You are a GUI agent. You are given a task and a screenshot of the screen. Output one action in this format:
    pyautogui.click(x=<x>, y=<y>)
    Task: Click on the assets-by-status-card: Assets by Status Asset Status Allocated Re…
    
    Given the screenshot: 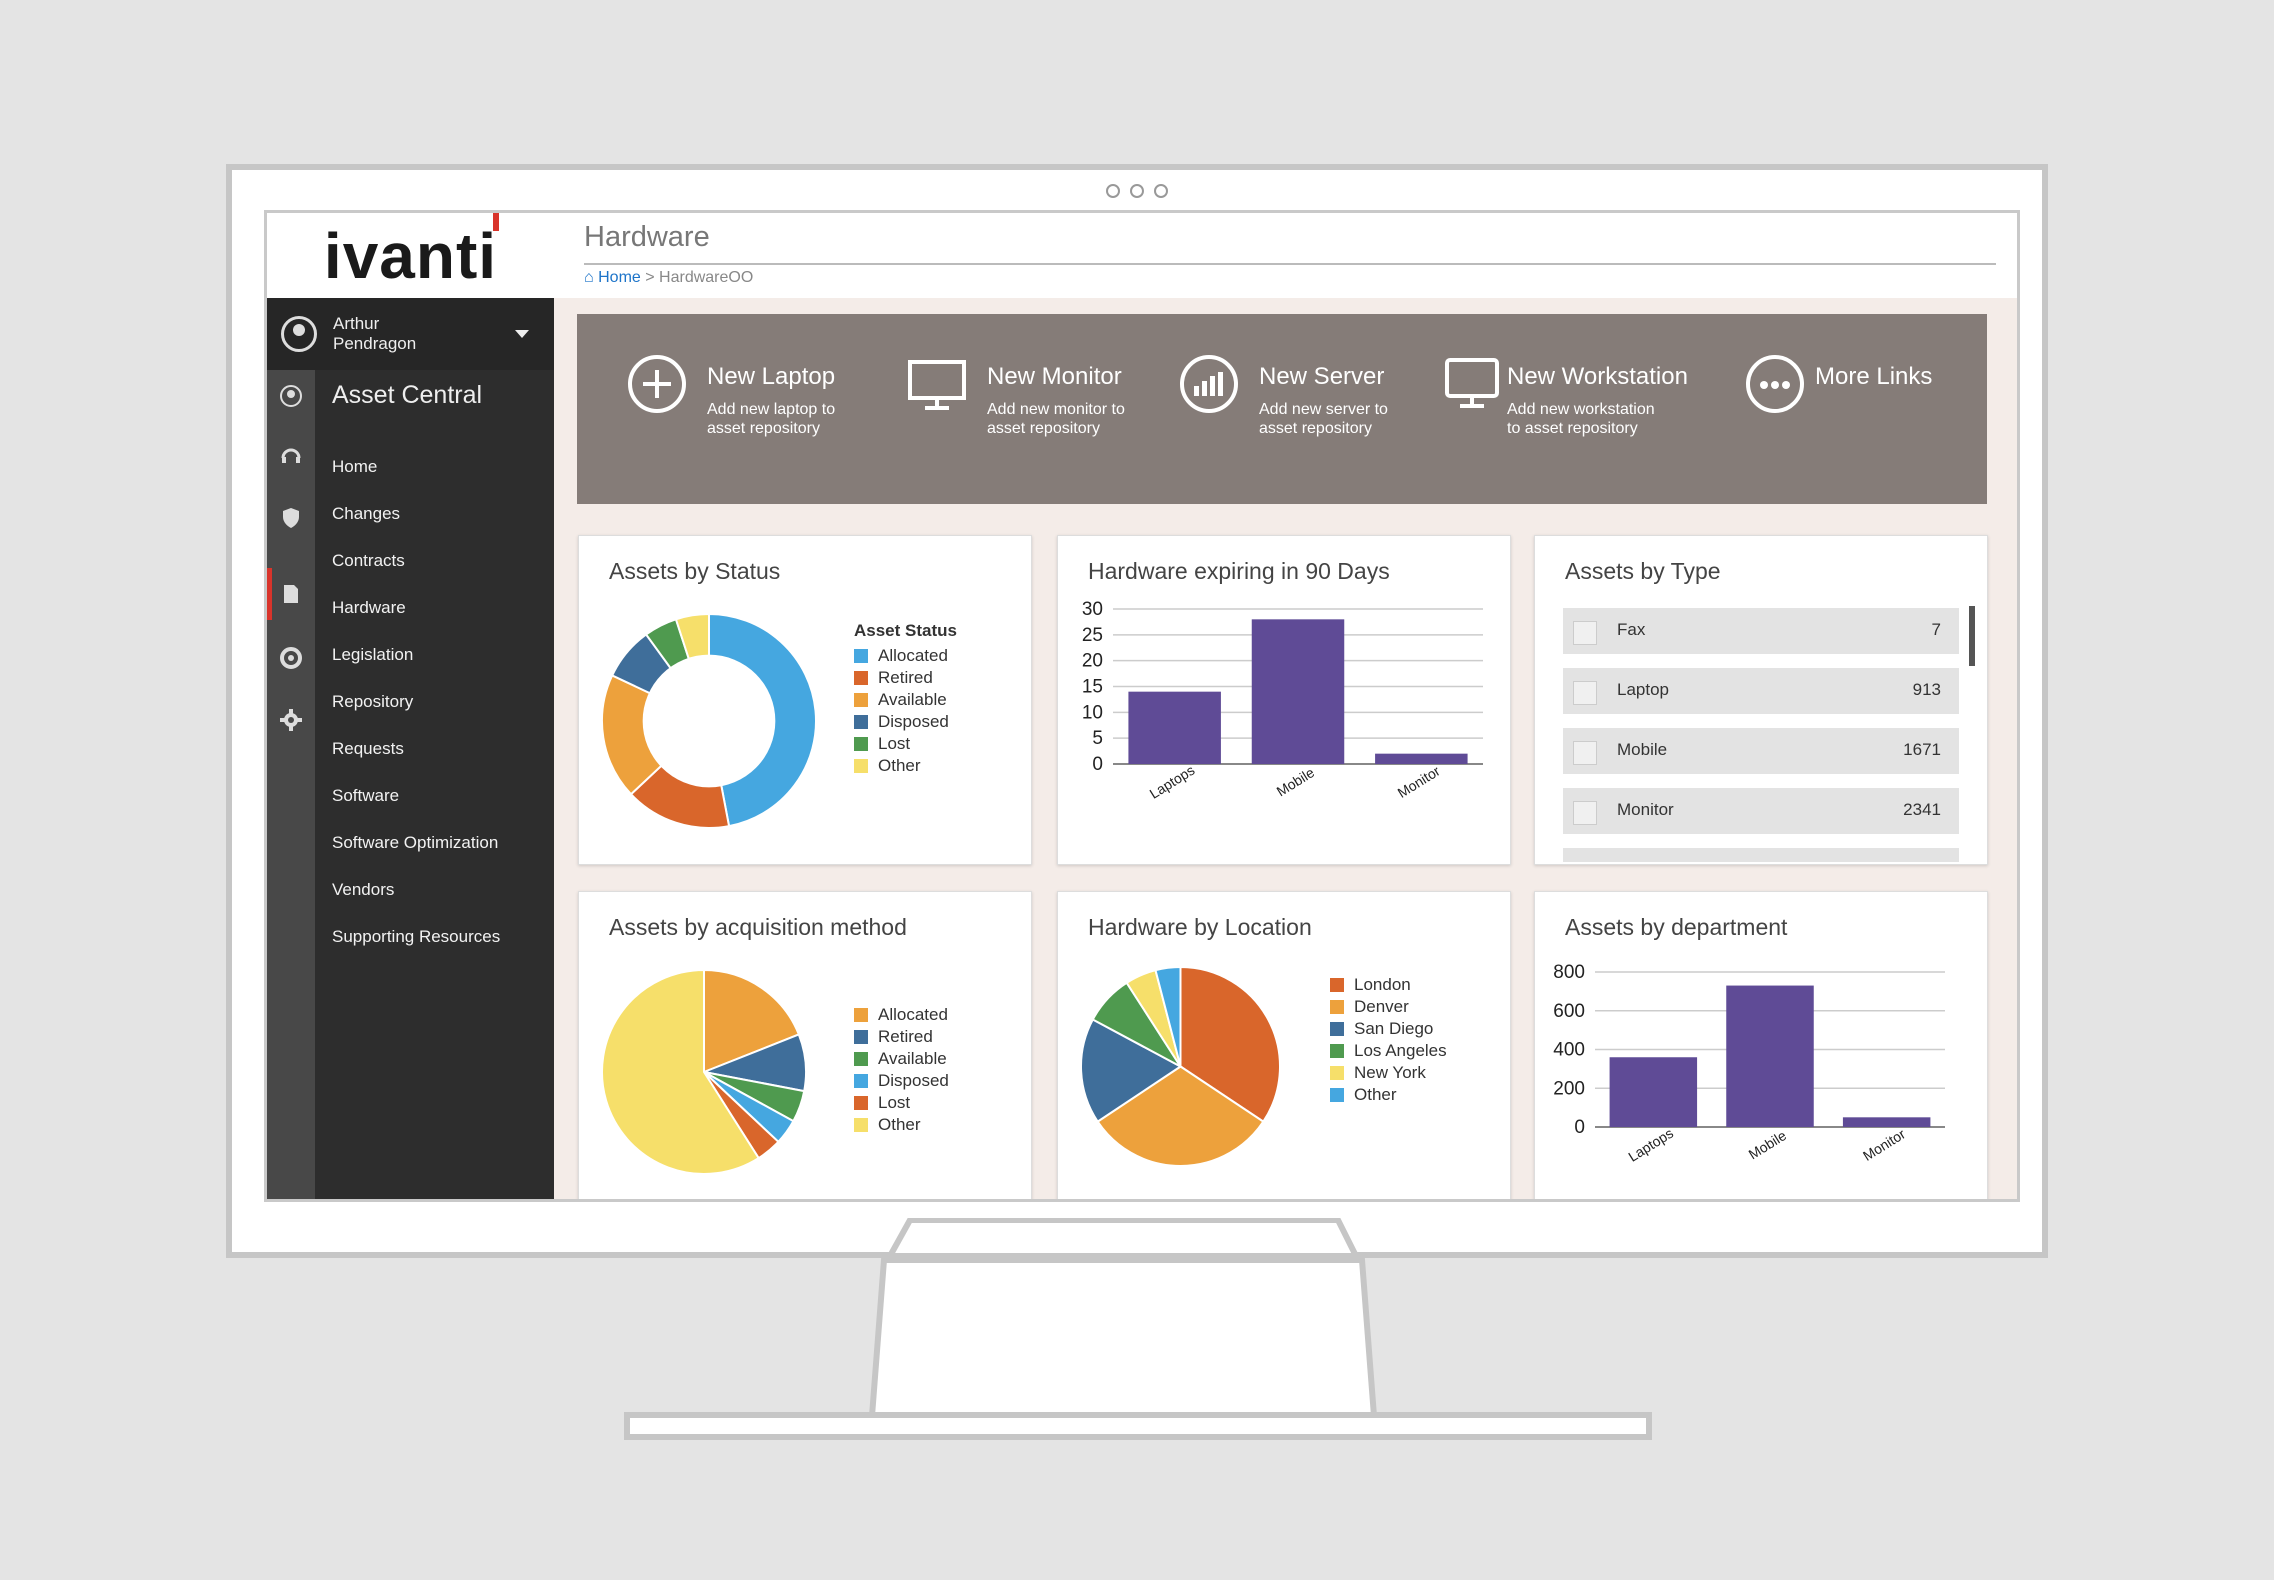 What is the action you would take?
    pyautogui.click(x=805, y=700)
    